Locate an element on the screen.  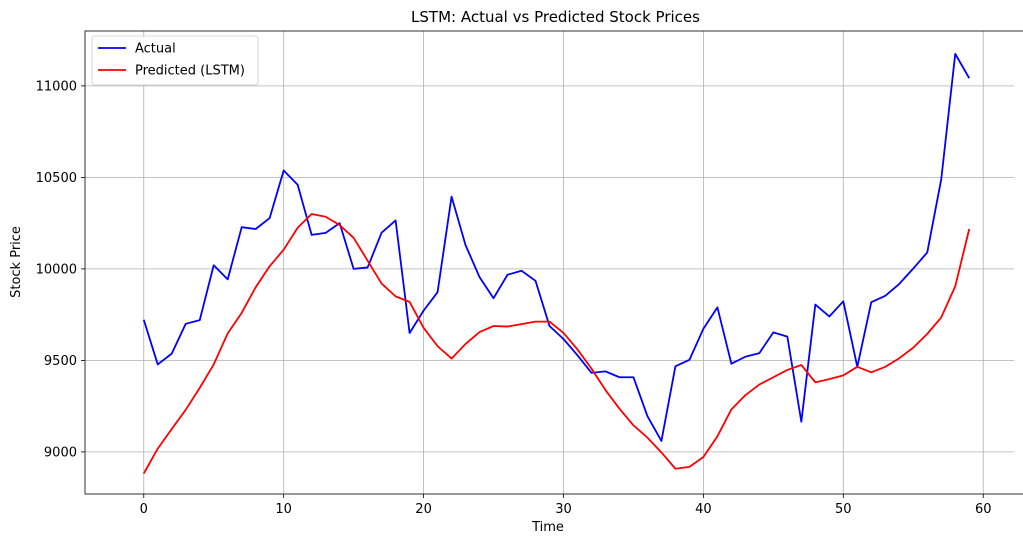
y-tick-label: 10500 is located at coordinates (56, 178).